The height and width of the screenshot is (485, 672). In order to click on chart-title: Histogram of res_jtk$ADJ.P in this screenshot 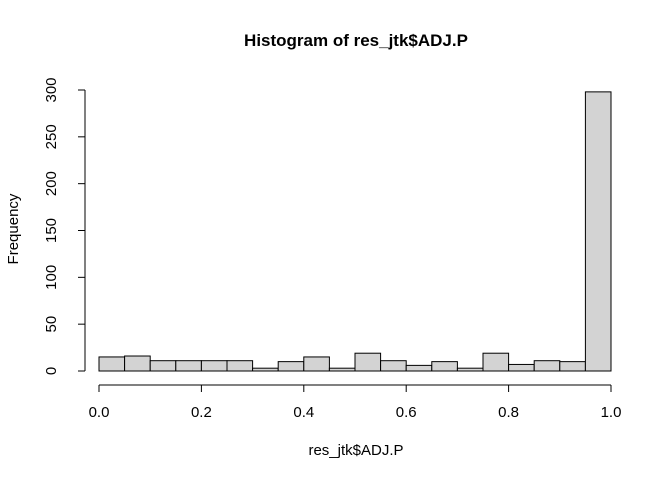, I will do `click(356, 40)`.